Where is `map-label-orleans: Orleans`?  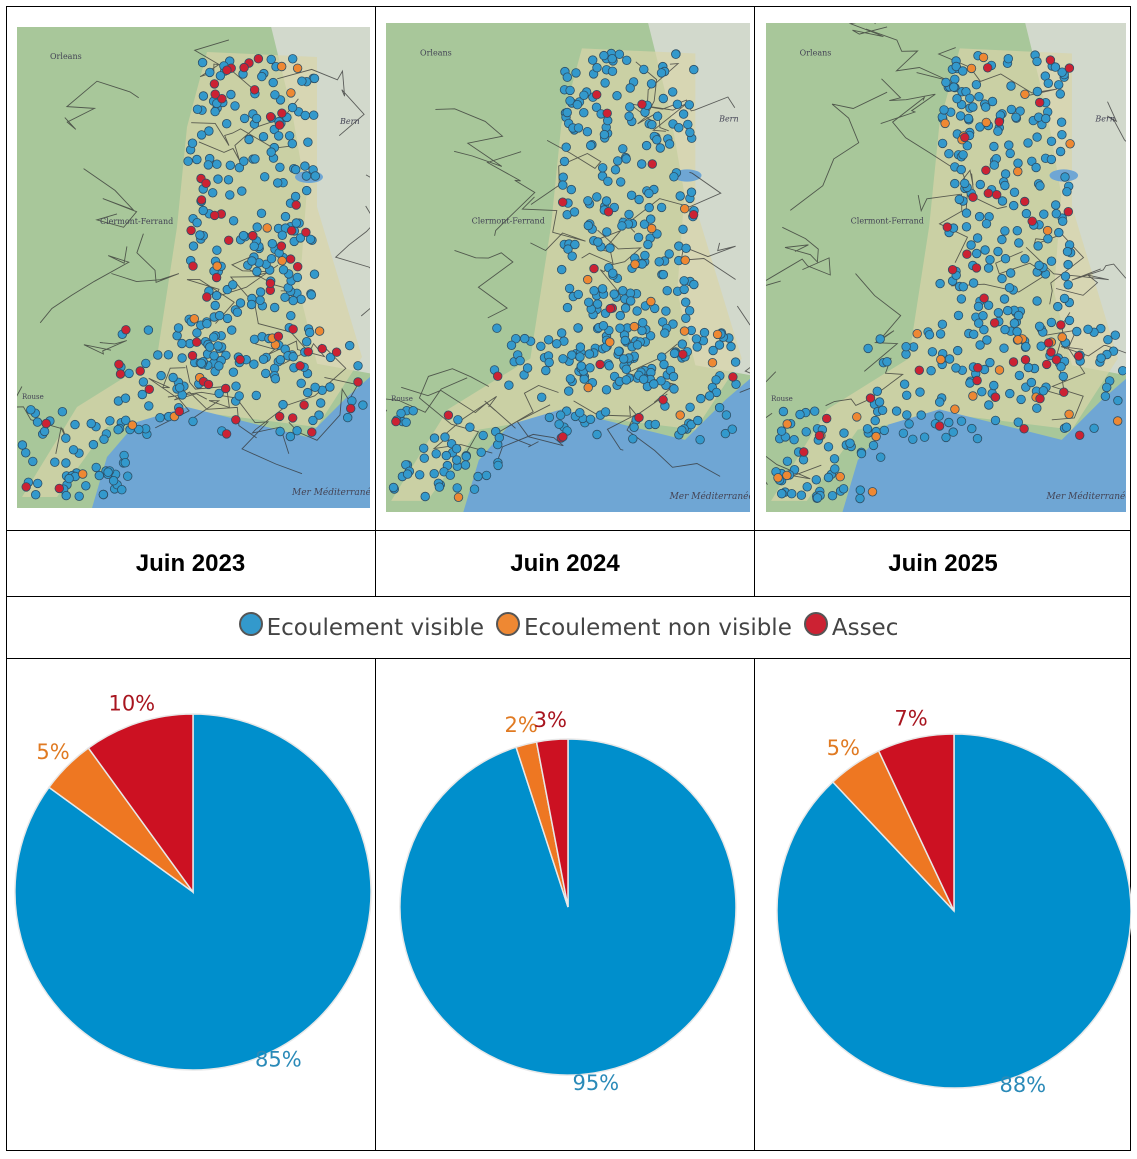
map-label-orleans: Orleans is located at coordinates (816, 53).